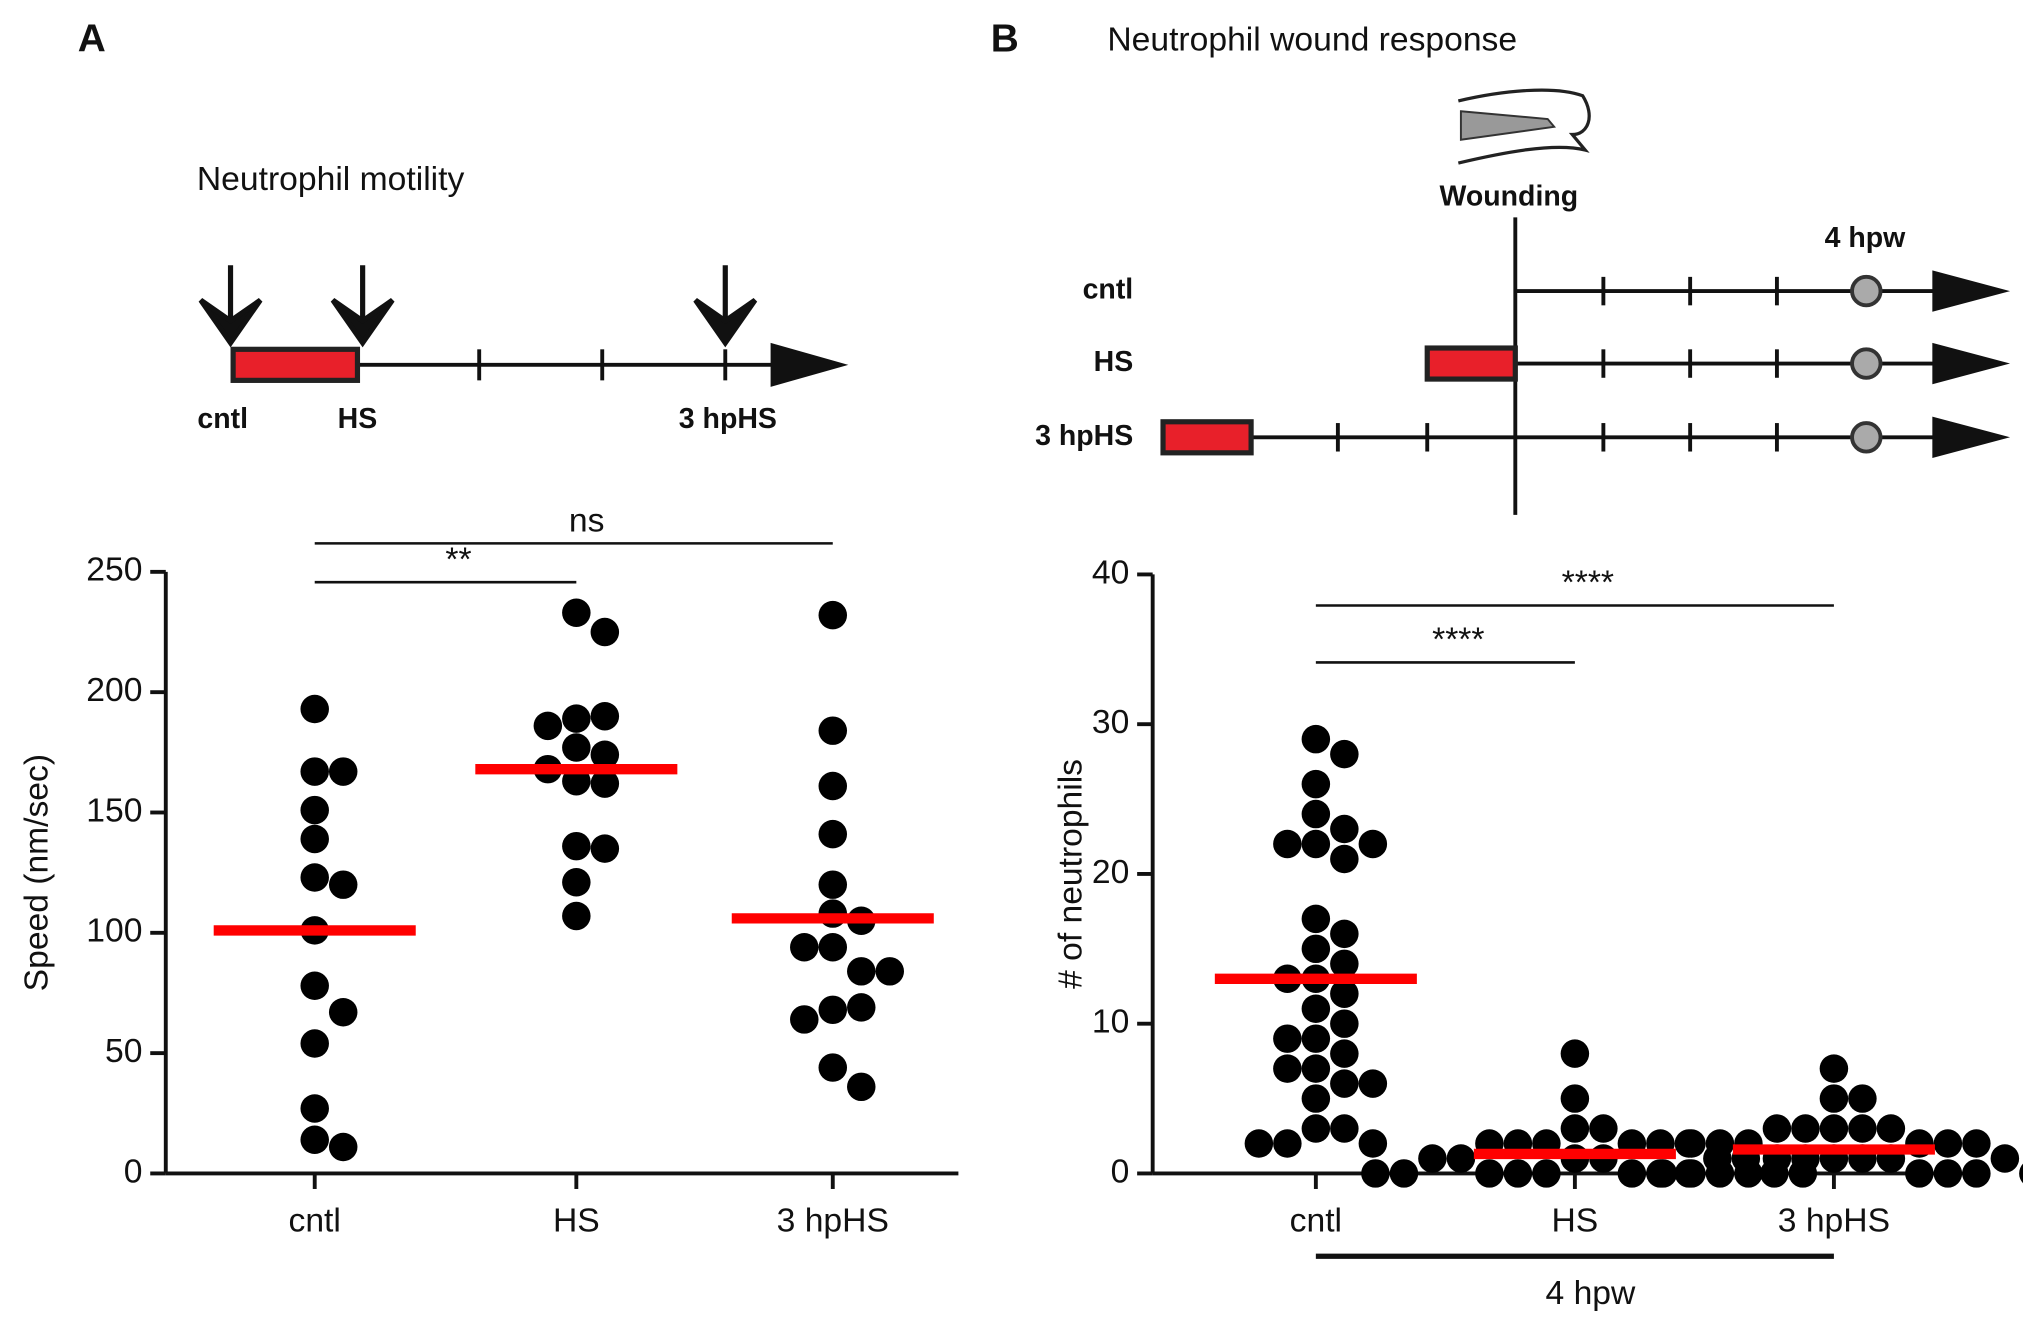  I want to click on y-tick-label: 150, so click(114, 810).